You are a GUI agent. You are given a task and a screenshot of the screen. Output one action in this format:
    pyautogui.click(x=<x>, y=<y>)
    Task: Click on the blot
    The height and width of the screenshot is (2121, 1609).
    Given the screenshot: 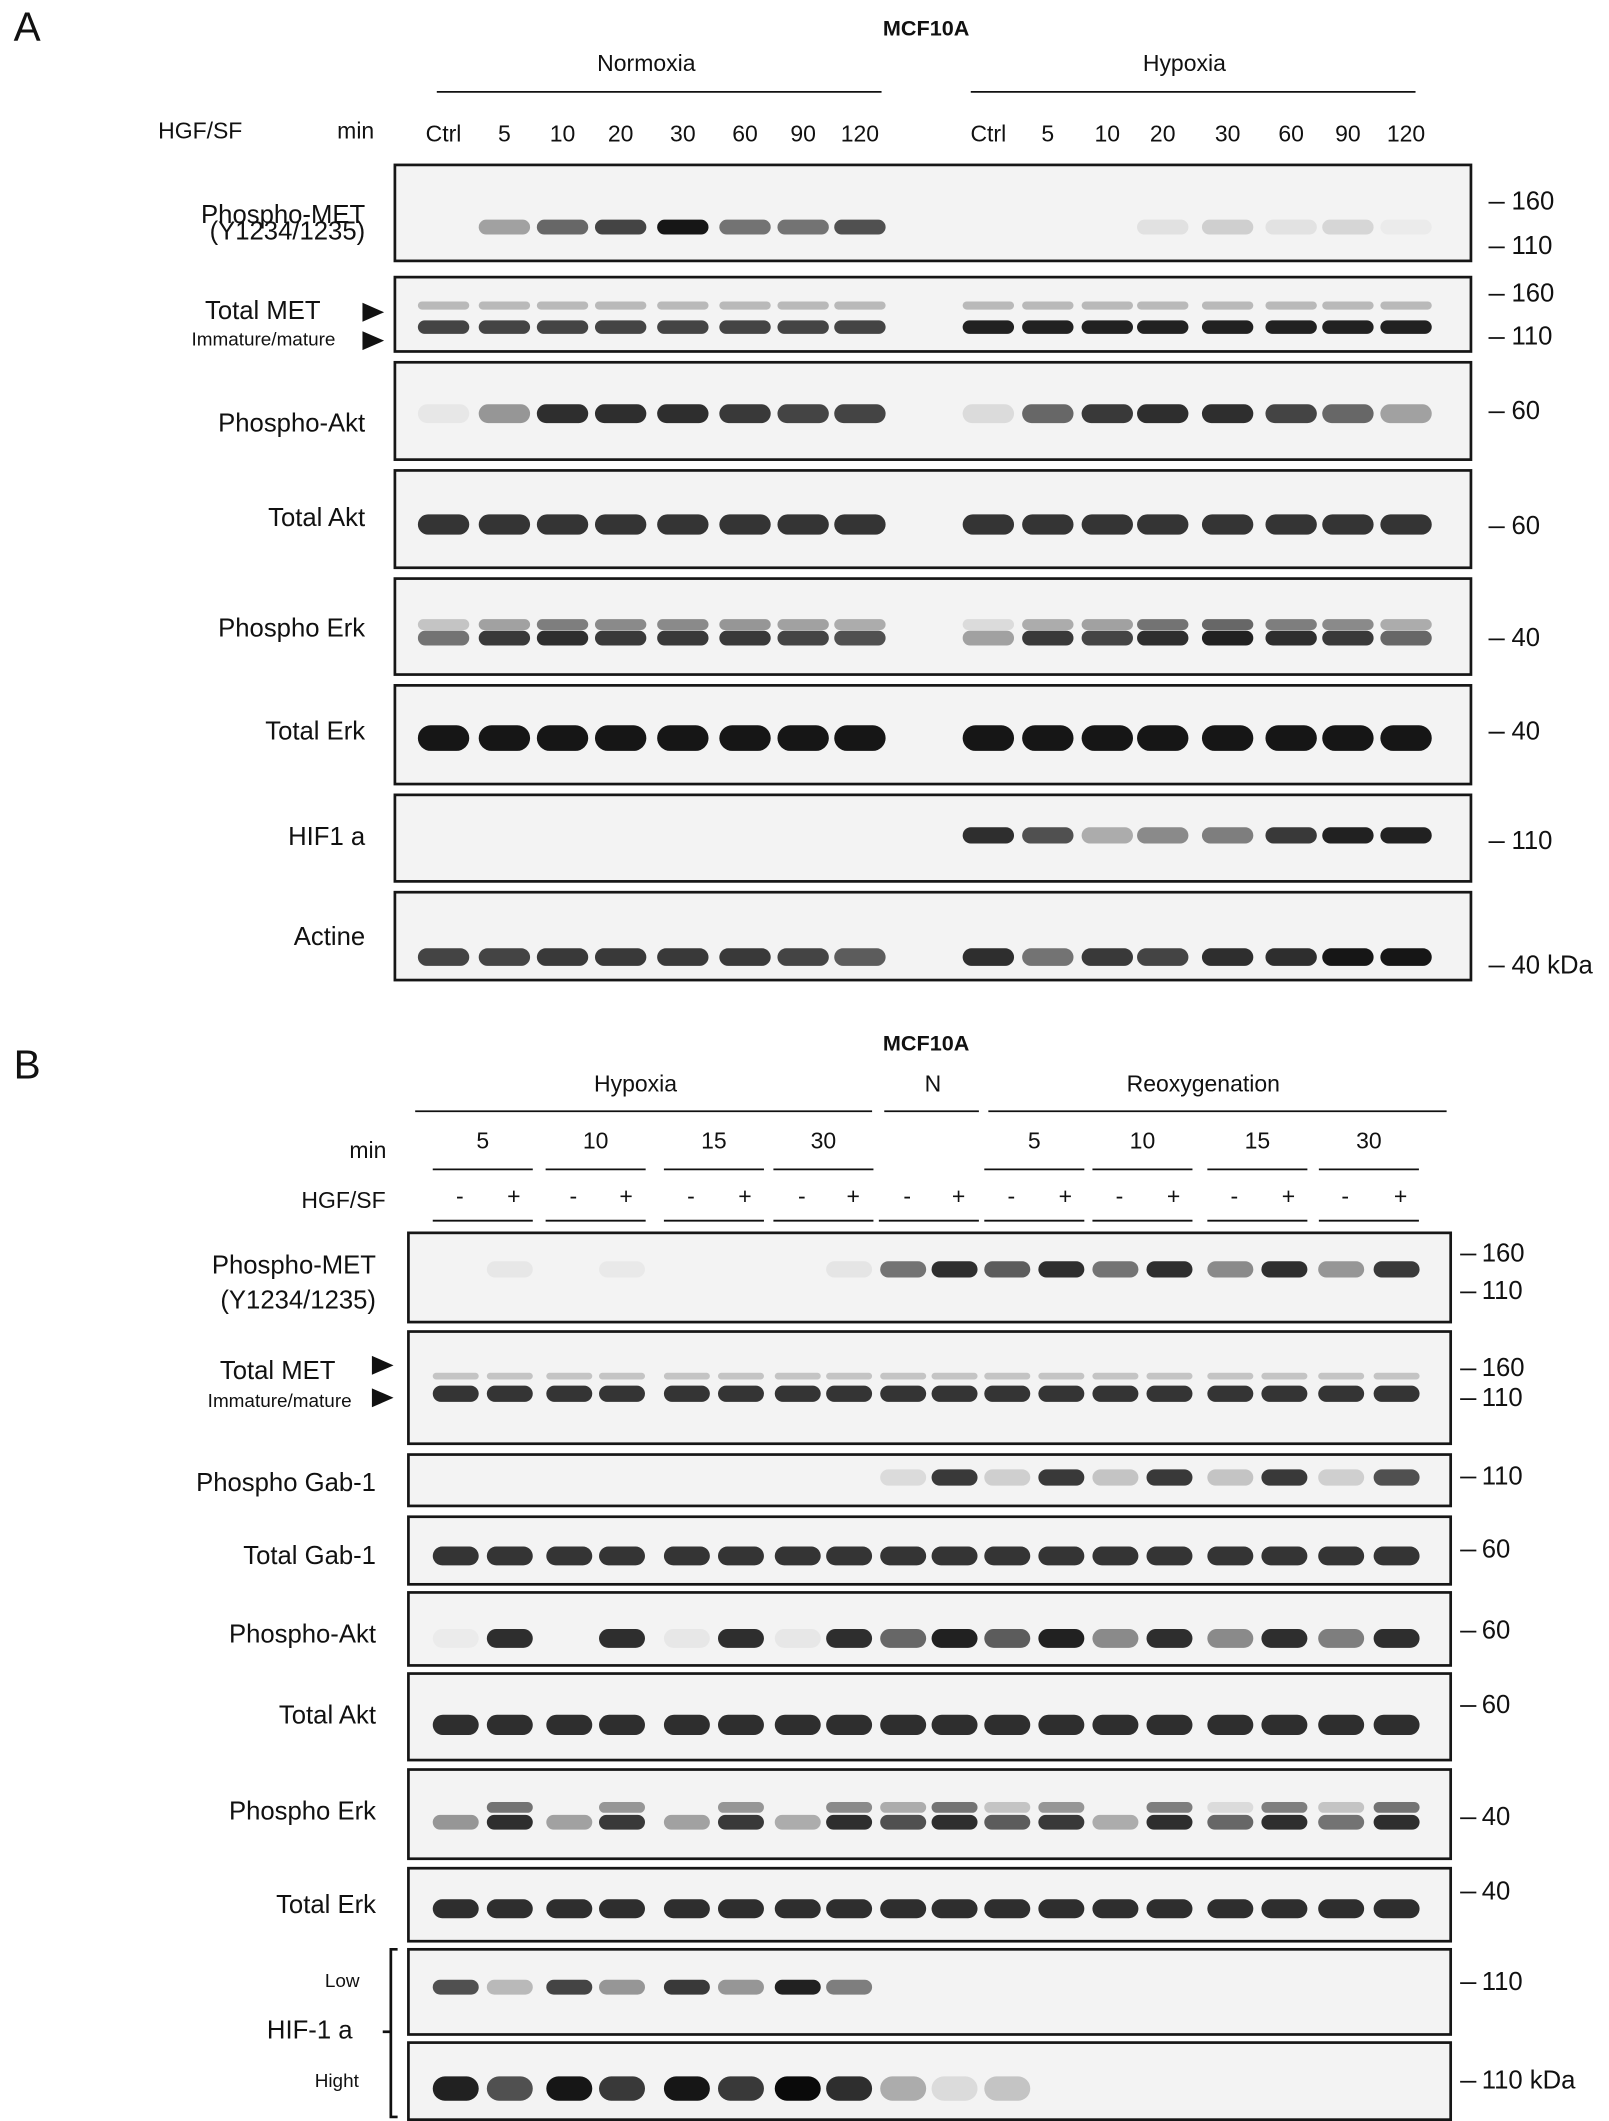 What is the action you would take?
    pyautogui.click(x=930, y=1814)
    